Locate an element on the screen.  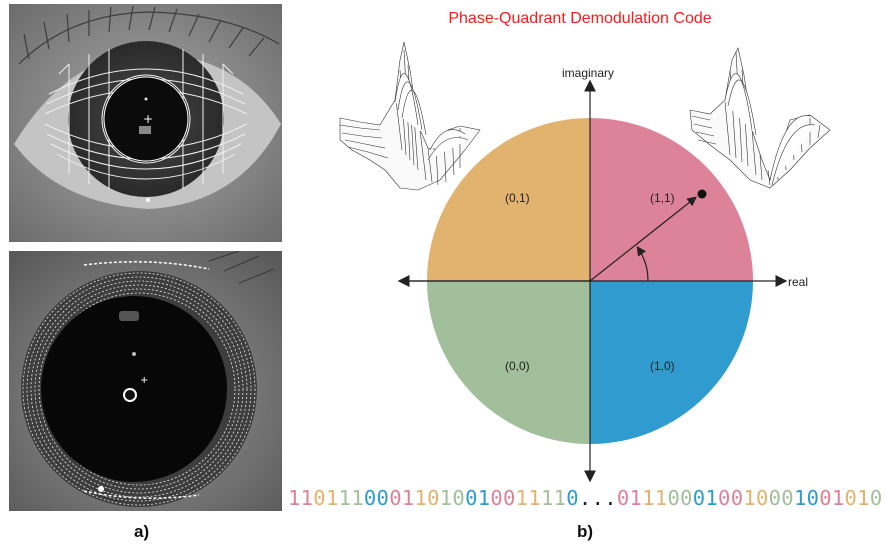
phase-angle-arc is located at coordinates (642, 264).